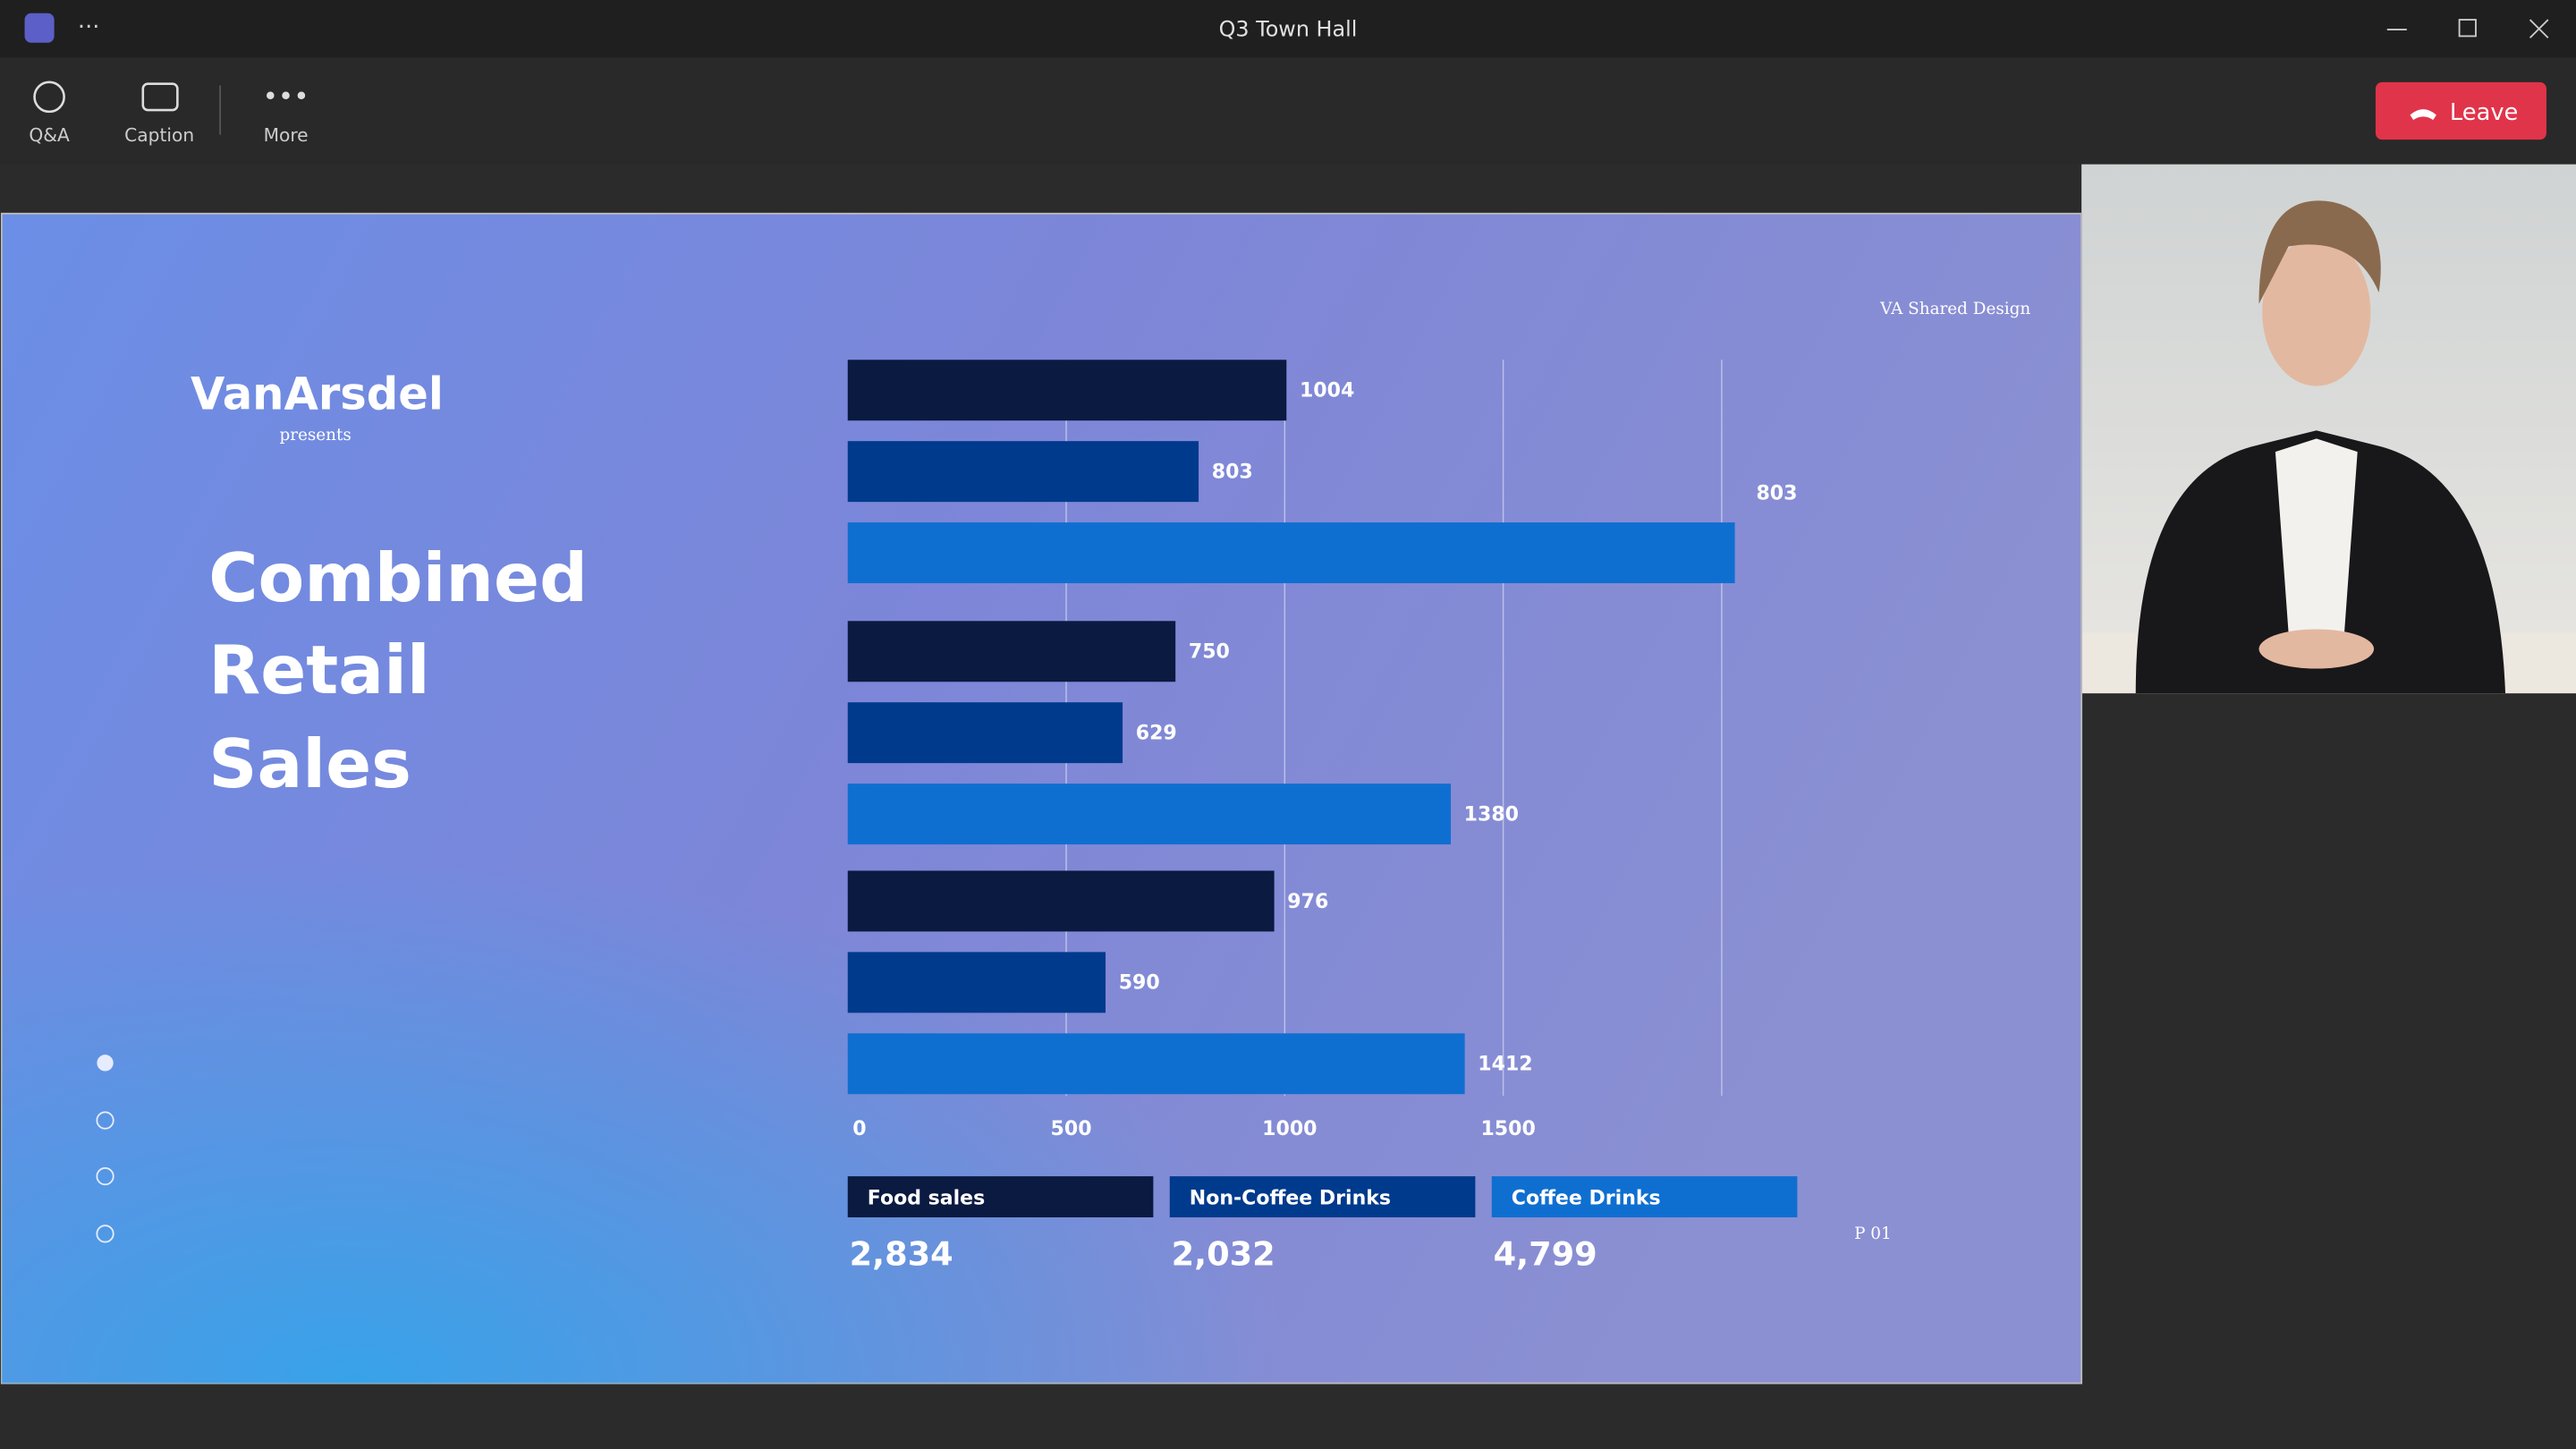 This screenshot has height=1449, width=2576. Describe the element at coordinates (1209, 652) in the screenshot. I see `data-label: 750` at that location.